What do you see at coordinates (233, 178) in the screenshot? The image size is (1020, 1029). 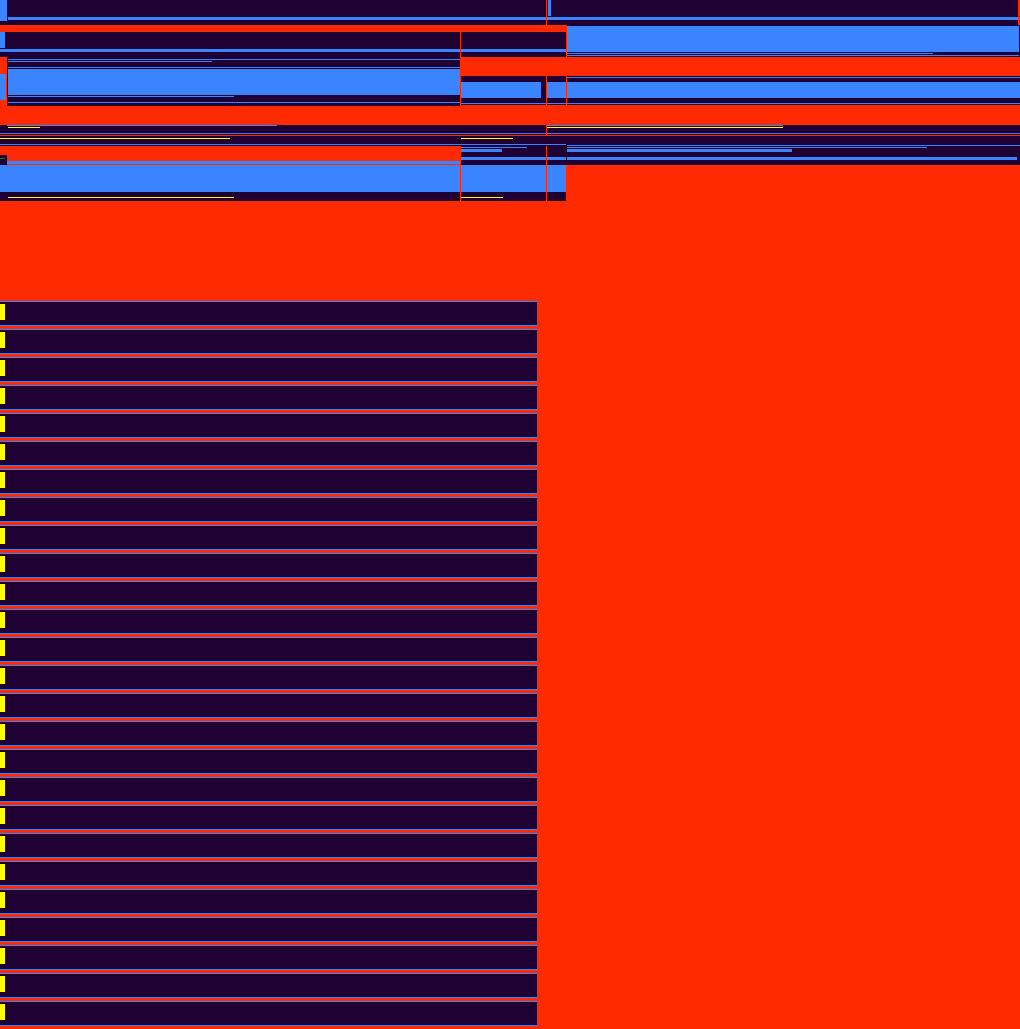 I see `lower-panel-block` at bounding box center [233, 178].